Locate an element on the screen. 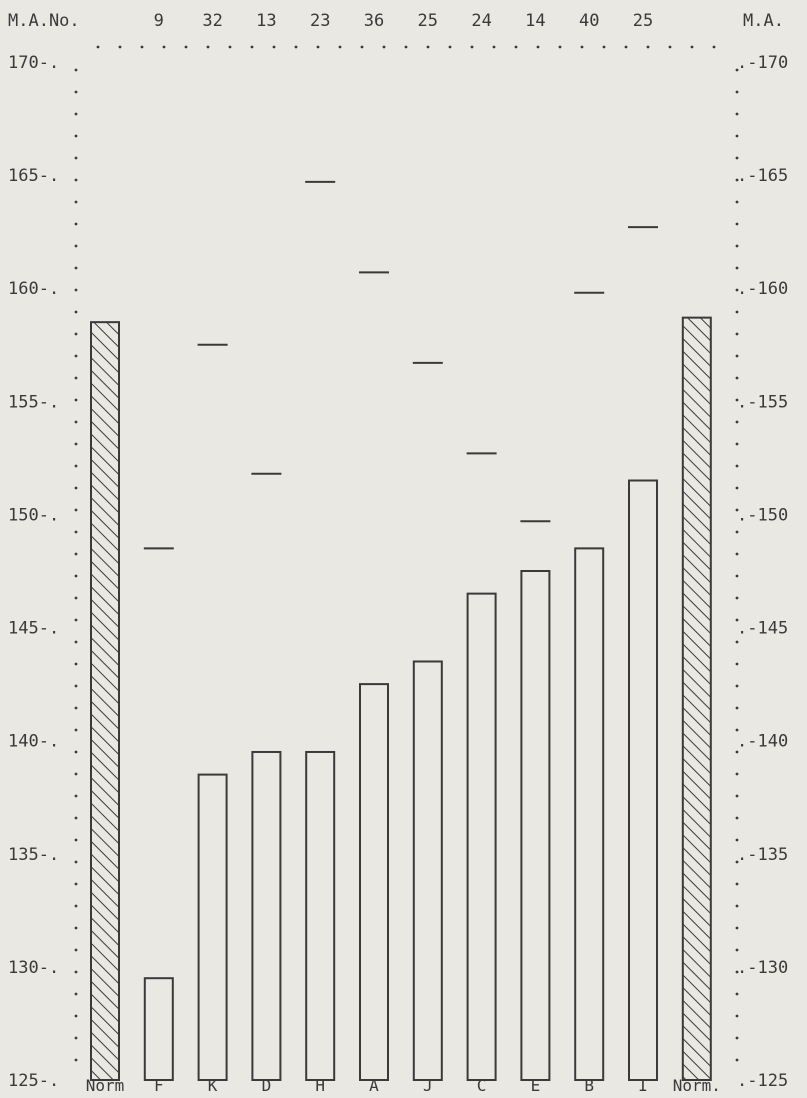 This screenshot has width=807, height=1098. y-tick-label-left: 125-. is located at coordinates (33, 1081).